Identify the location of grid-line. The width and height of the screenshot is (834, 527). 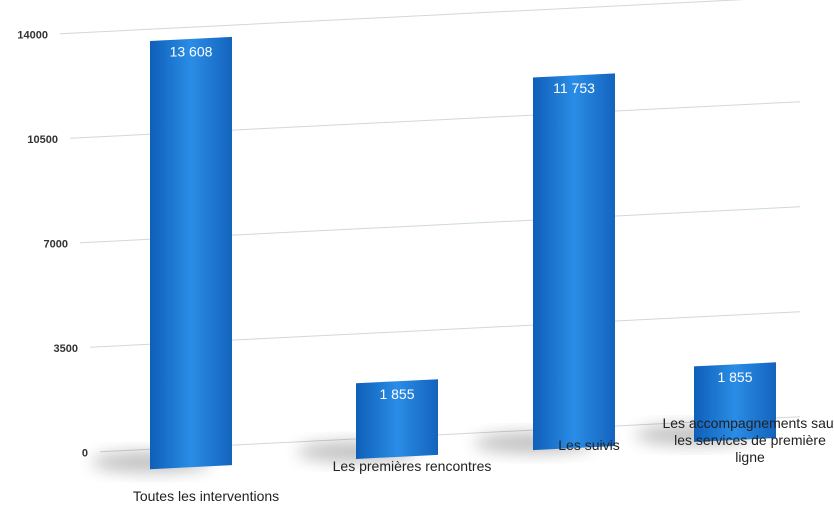
(402, 17).